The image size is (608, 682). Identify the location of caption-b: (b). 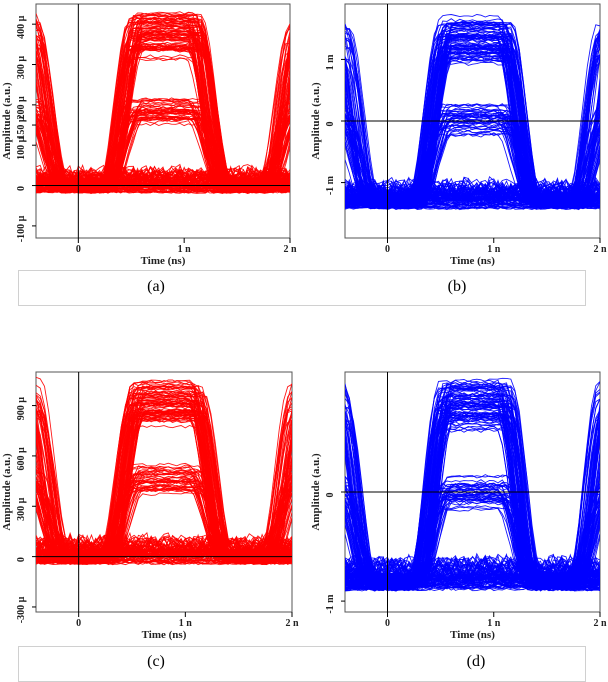
(457, 286).